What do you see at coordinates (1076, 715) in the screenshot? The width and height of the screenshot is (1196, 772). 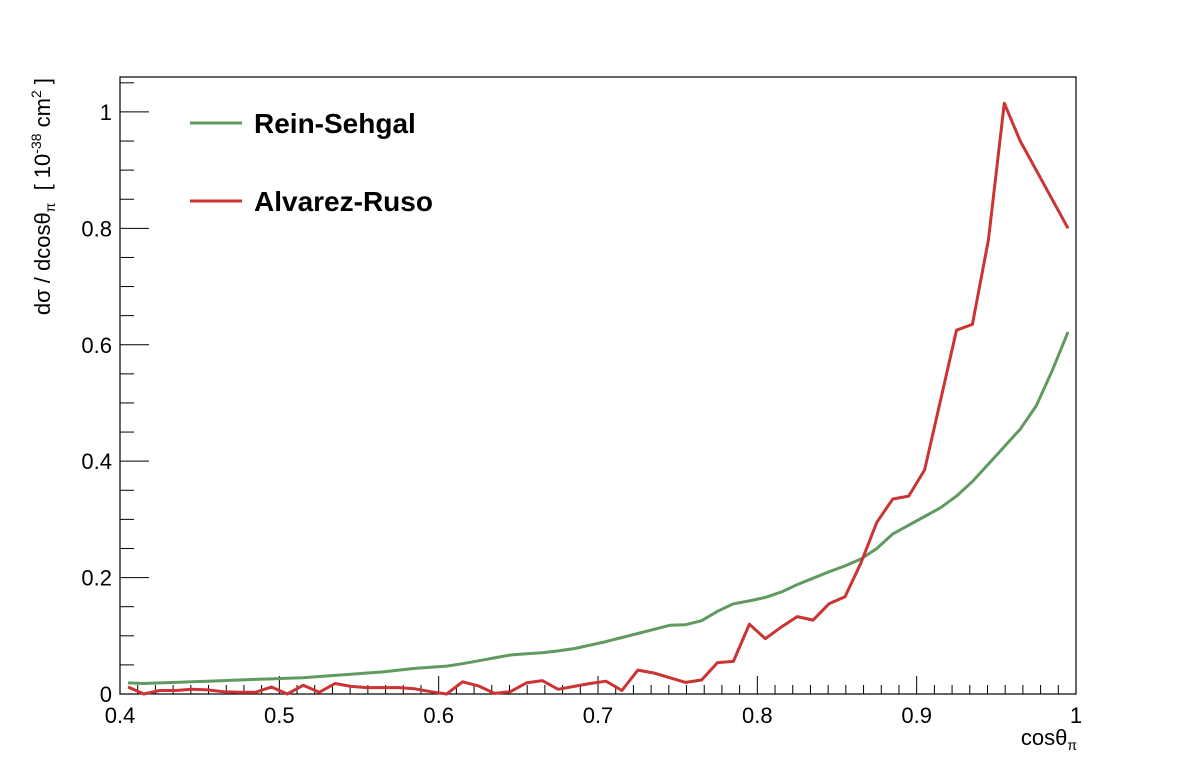 I see `x-tick-label: 1` at bounding box center [1076, 715].